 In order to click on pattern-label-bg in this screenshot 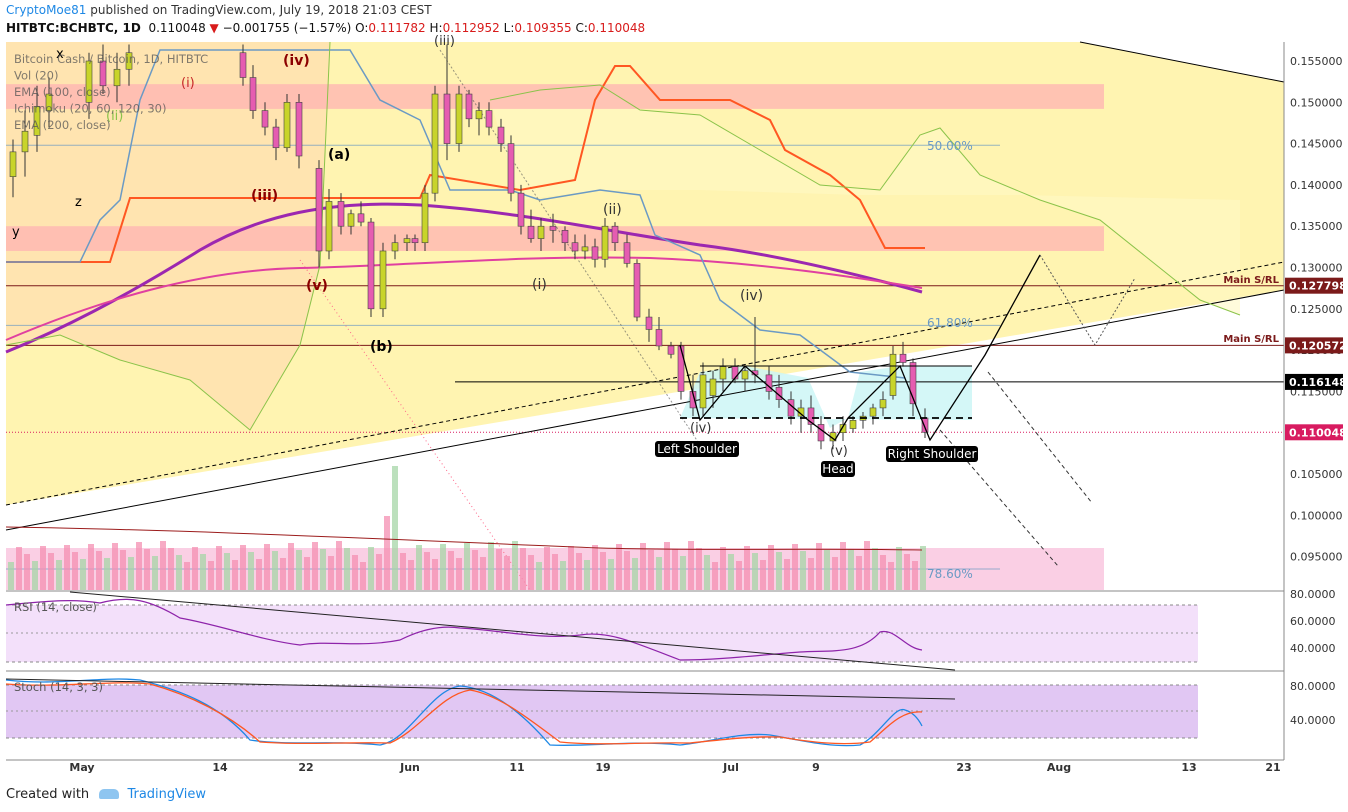, I will do `click(932, 454)`.